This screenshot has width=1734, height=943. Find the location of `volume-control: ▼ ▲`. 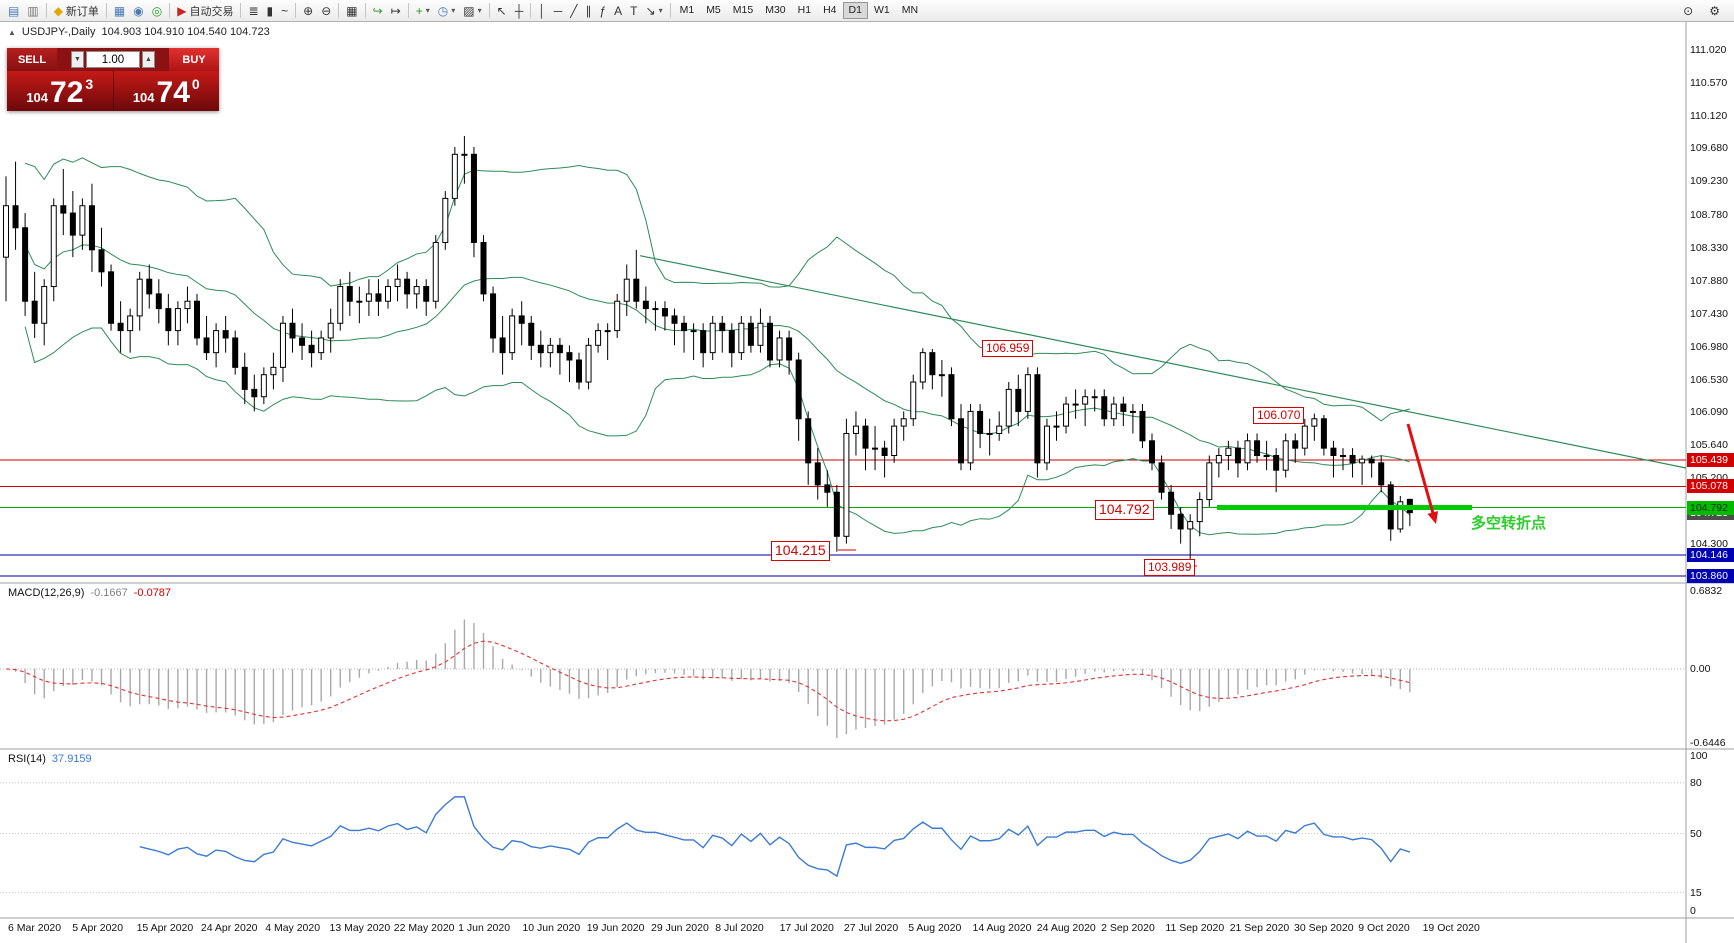

volume-control: ▼ ▲ is located at coordinates (113, 59).